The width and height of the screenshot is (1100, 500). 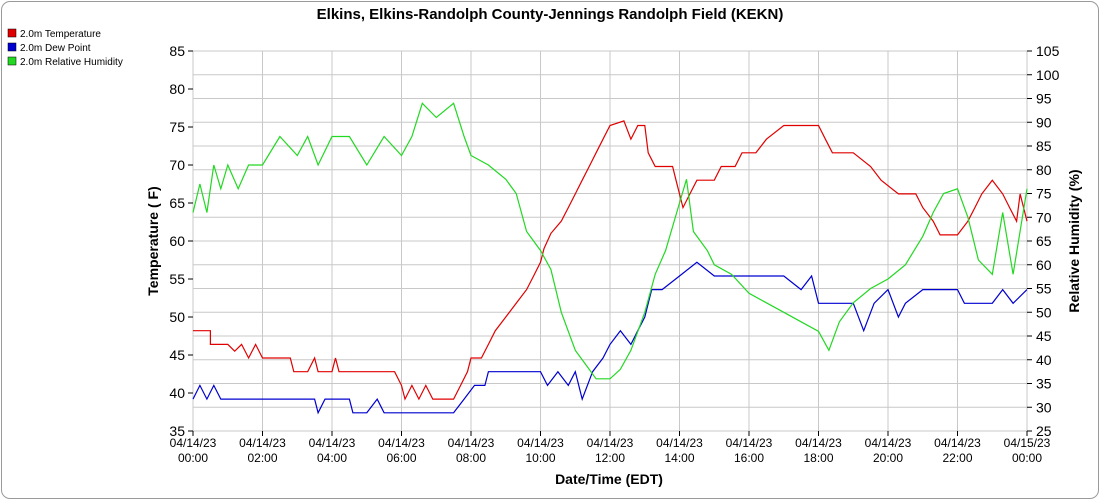 I want to click on x-tick-time: 22:00, so click(x=957, y=458).